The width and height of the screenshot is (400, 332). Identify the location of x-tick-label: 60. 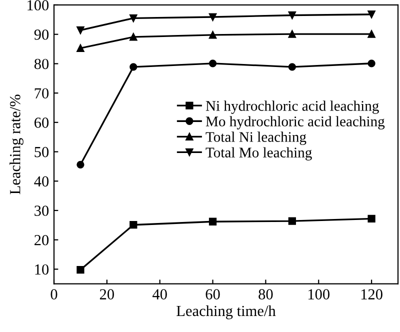
(213, 294).